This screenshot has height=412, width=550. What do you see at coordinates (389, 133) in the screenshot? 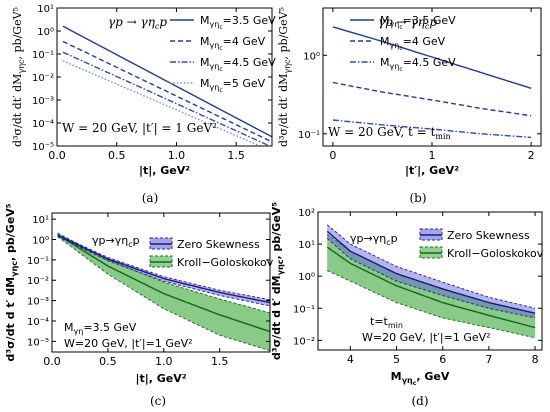
I see `annotation: W = 20 GeV, t = tmin` at bounding box center [389, 133].